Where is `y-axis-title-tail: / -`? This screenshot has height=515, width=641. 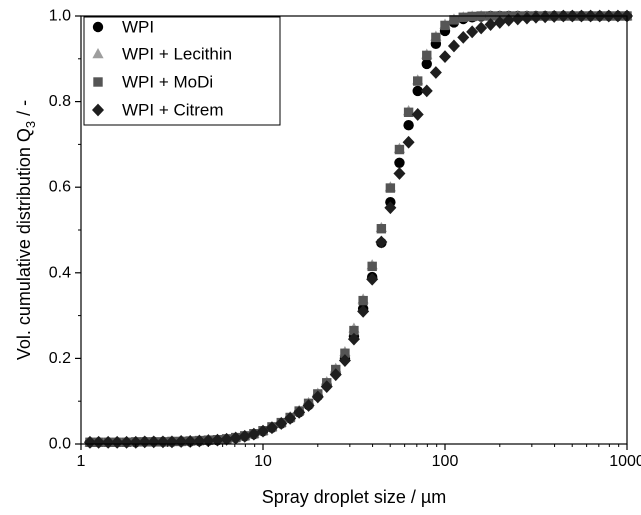
y-axis-title-tail: / - is located at coordinates (24, 110).